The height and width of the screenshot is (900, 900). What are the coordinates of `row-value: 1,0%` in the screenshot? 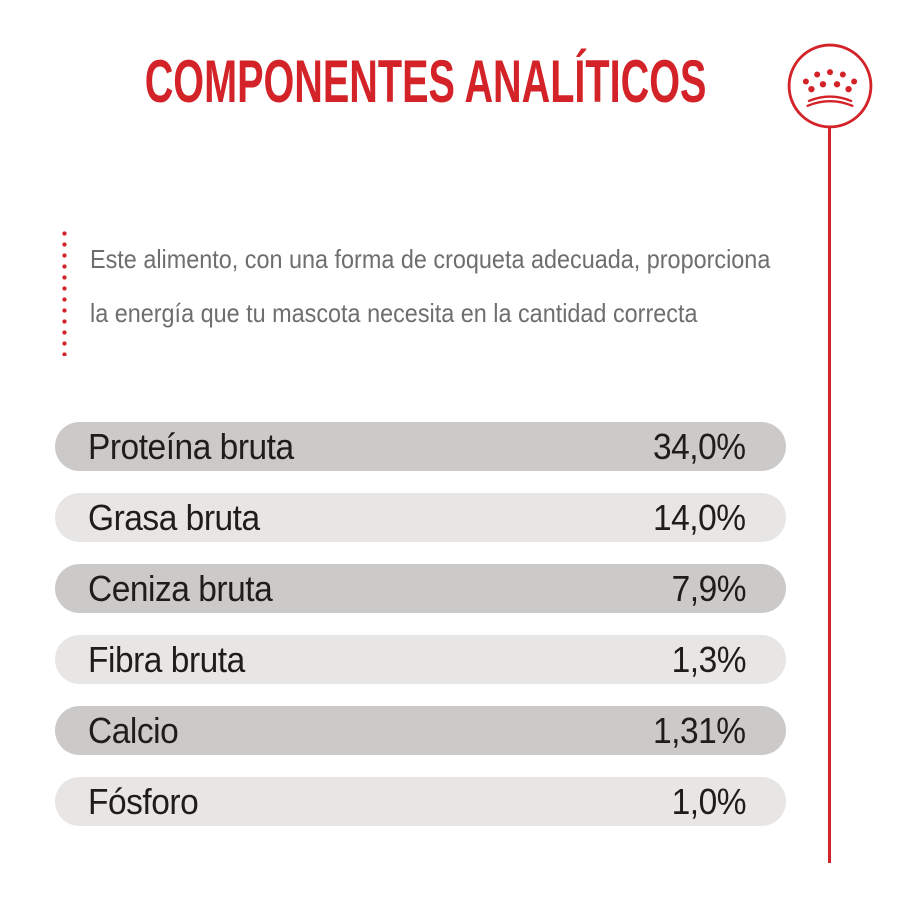 It's located at (709, 801).